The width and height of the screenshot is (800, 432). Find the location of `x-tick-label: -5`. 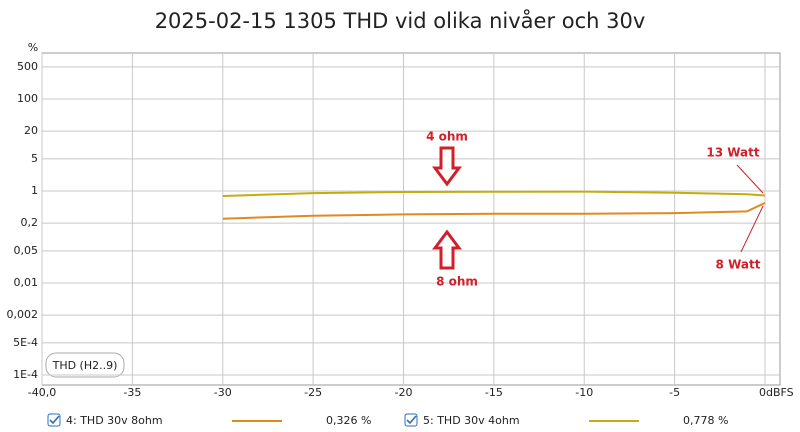

x-tick-label: -5 is located at coordinates (674, 392).